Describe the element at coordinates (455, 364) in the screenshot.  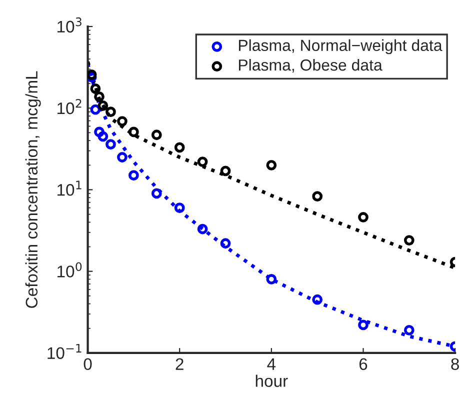
I see `x-tick-label: 8` at that location.